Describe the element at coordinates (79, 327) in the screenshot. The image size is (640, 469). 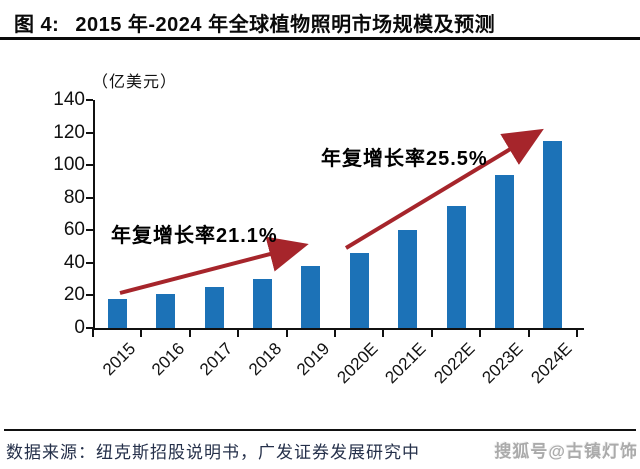
I see `y-tick-label-0: 0` at that location.